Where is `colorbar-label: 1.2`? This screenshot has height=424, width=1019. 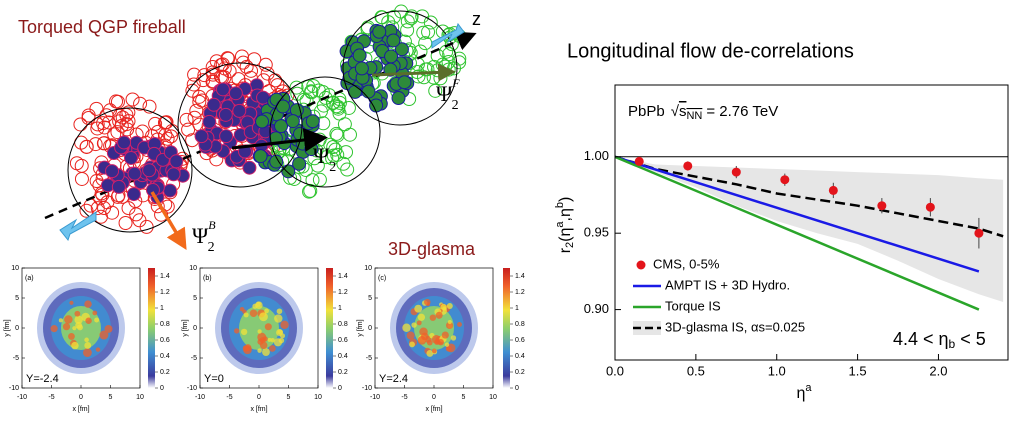 colorbar-label: 1.2 is located at coordinates (343, 292).